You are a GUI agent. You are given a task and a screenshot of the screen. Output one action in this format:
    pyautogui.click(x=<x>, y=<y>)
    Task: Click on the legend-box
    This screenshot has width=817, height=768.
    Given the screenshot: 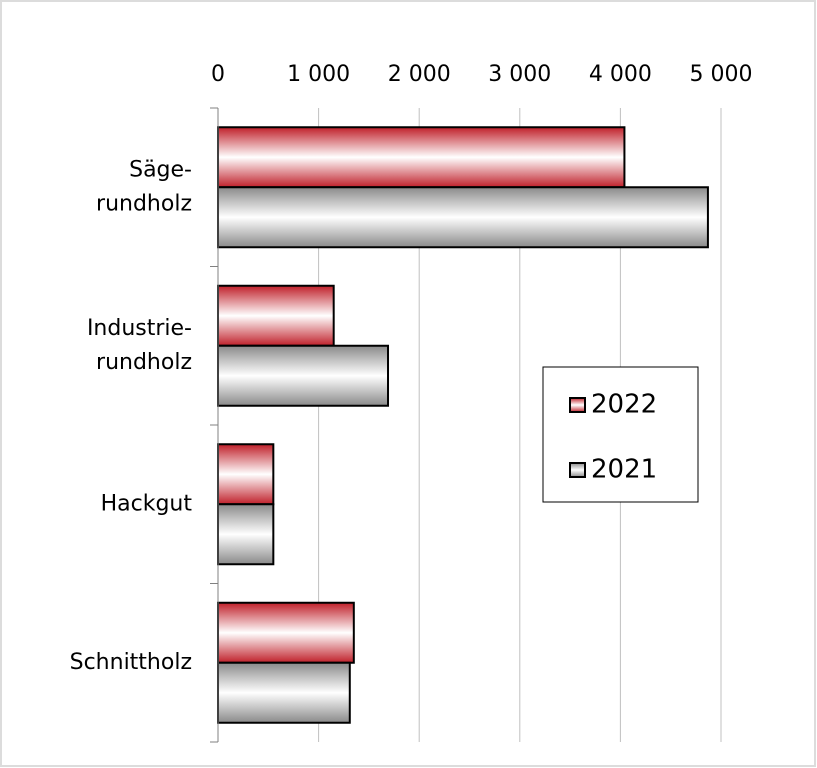 What is the action you would take?
    pyautogui.click(x=620, y=434)
    